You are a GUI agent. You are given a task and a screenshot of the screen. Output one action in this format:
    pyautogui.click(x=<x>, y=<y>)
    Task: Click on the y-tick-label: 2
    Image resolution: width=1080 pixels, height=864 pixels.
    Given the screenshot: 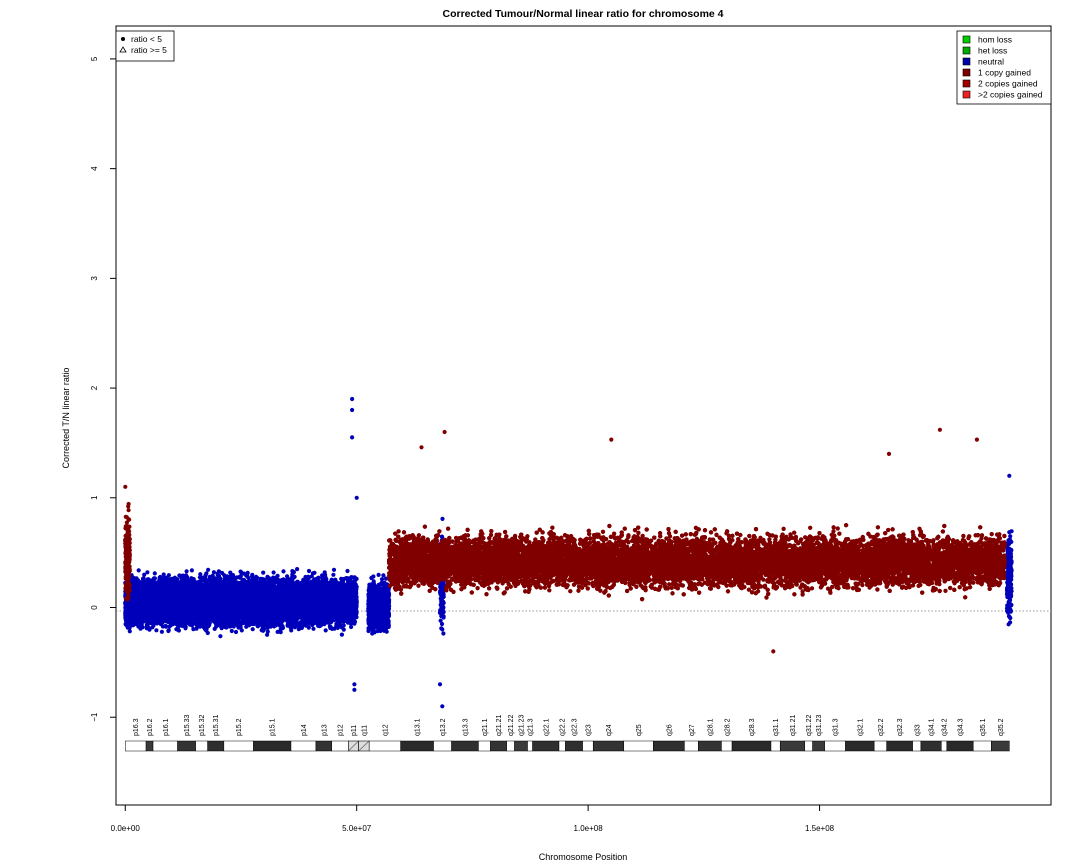 What is the action you would take?
    pyautogui.click(x=94, y=387)
    